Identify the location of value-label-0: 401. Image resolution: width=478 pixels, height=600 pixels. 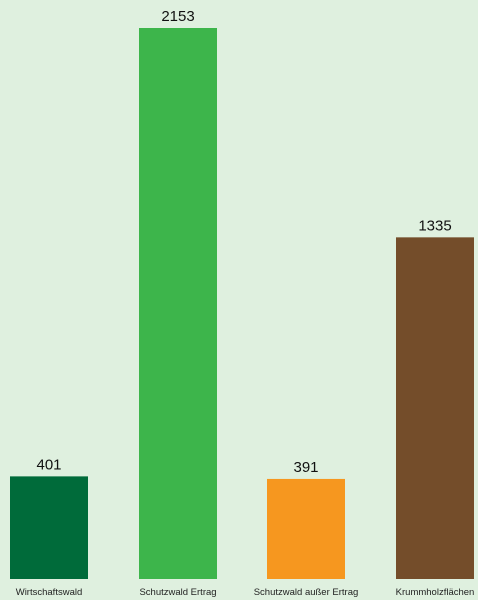
(48, 464).